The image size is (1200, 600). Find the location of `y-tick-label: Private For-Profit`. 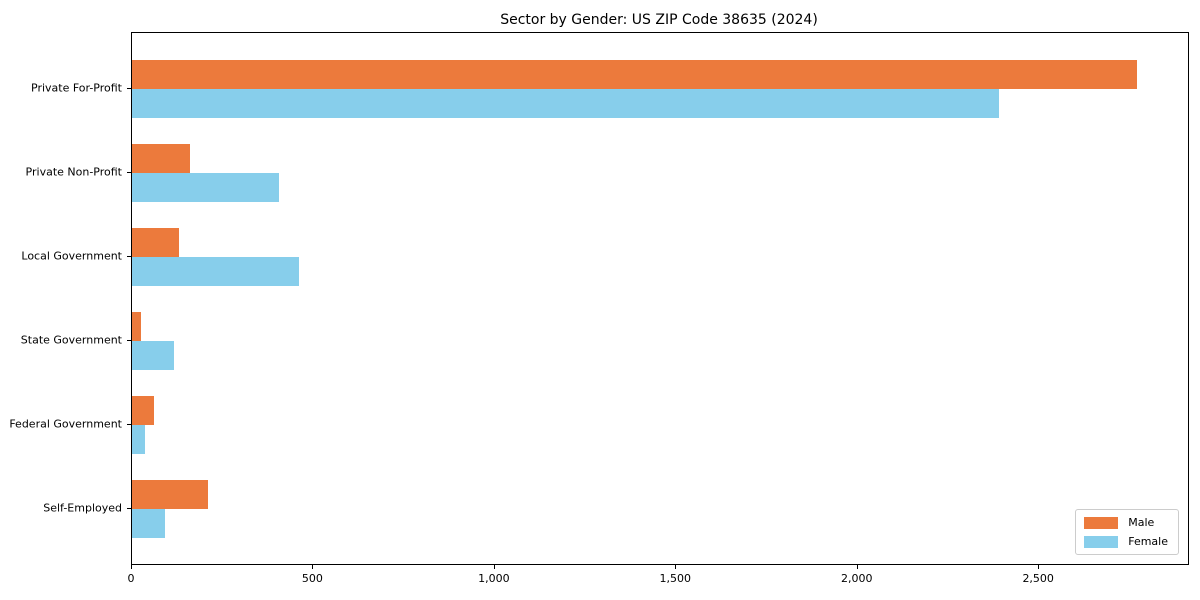

y-tick-label: Private For-Profit is located at coordinates (76, 88).